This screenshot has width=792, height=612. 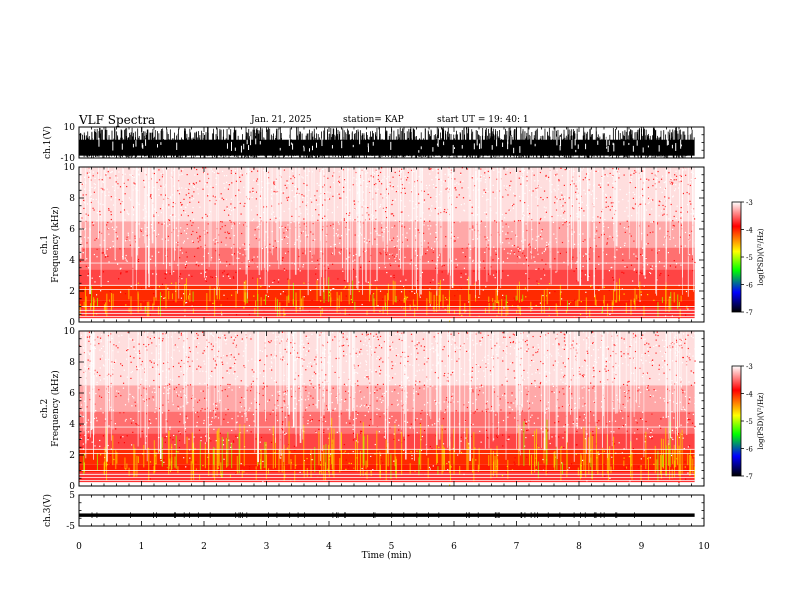 I want to click on xtick-label: 3, so click(x=267, y=547).